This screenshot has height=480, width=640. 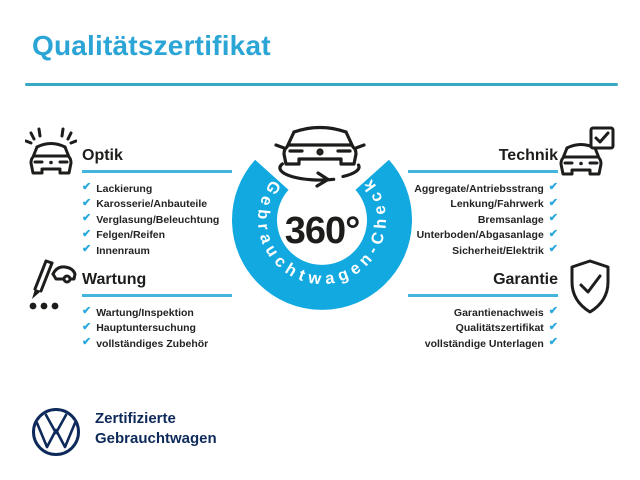 What do you see at coordinates (587, 151) in the screenshot?
I see `car-checkbox-icon` at bounding box center [587, 151].